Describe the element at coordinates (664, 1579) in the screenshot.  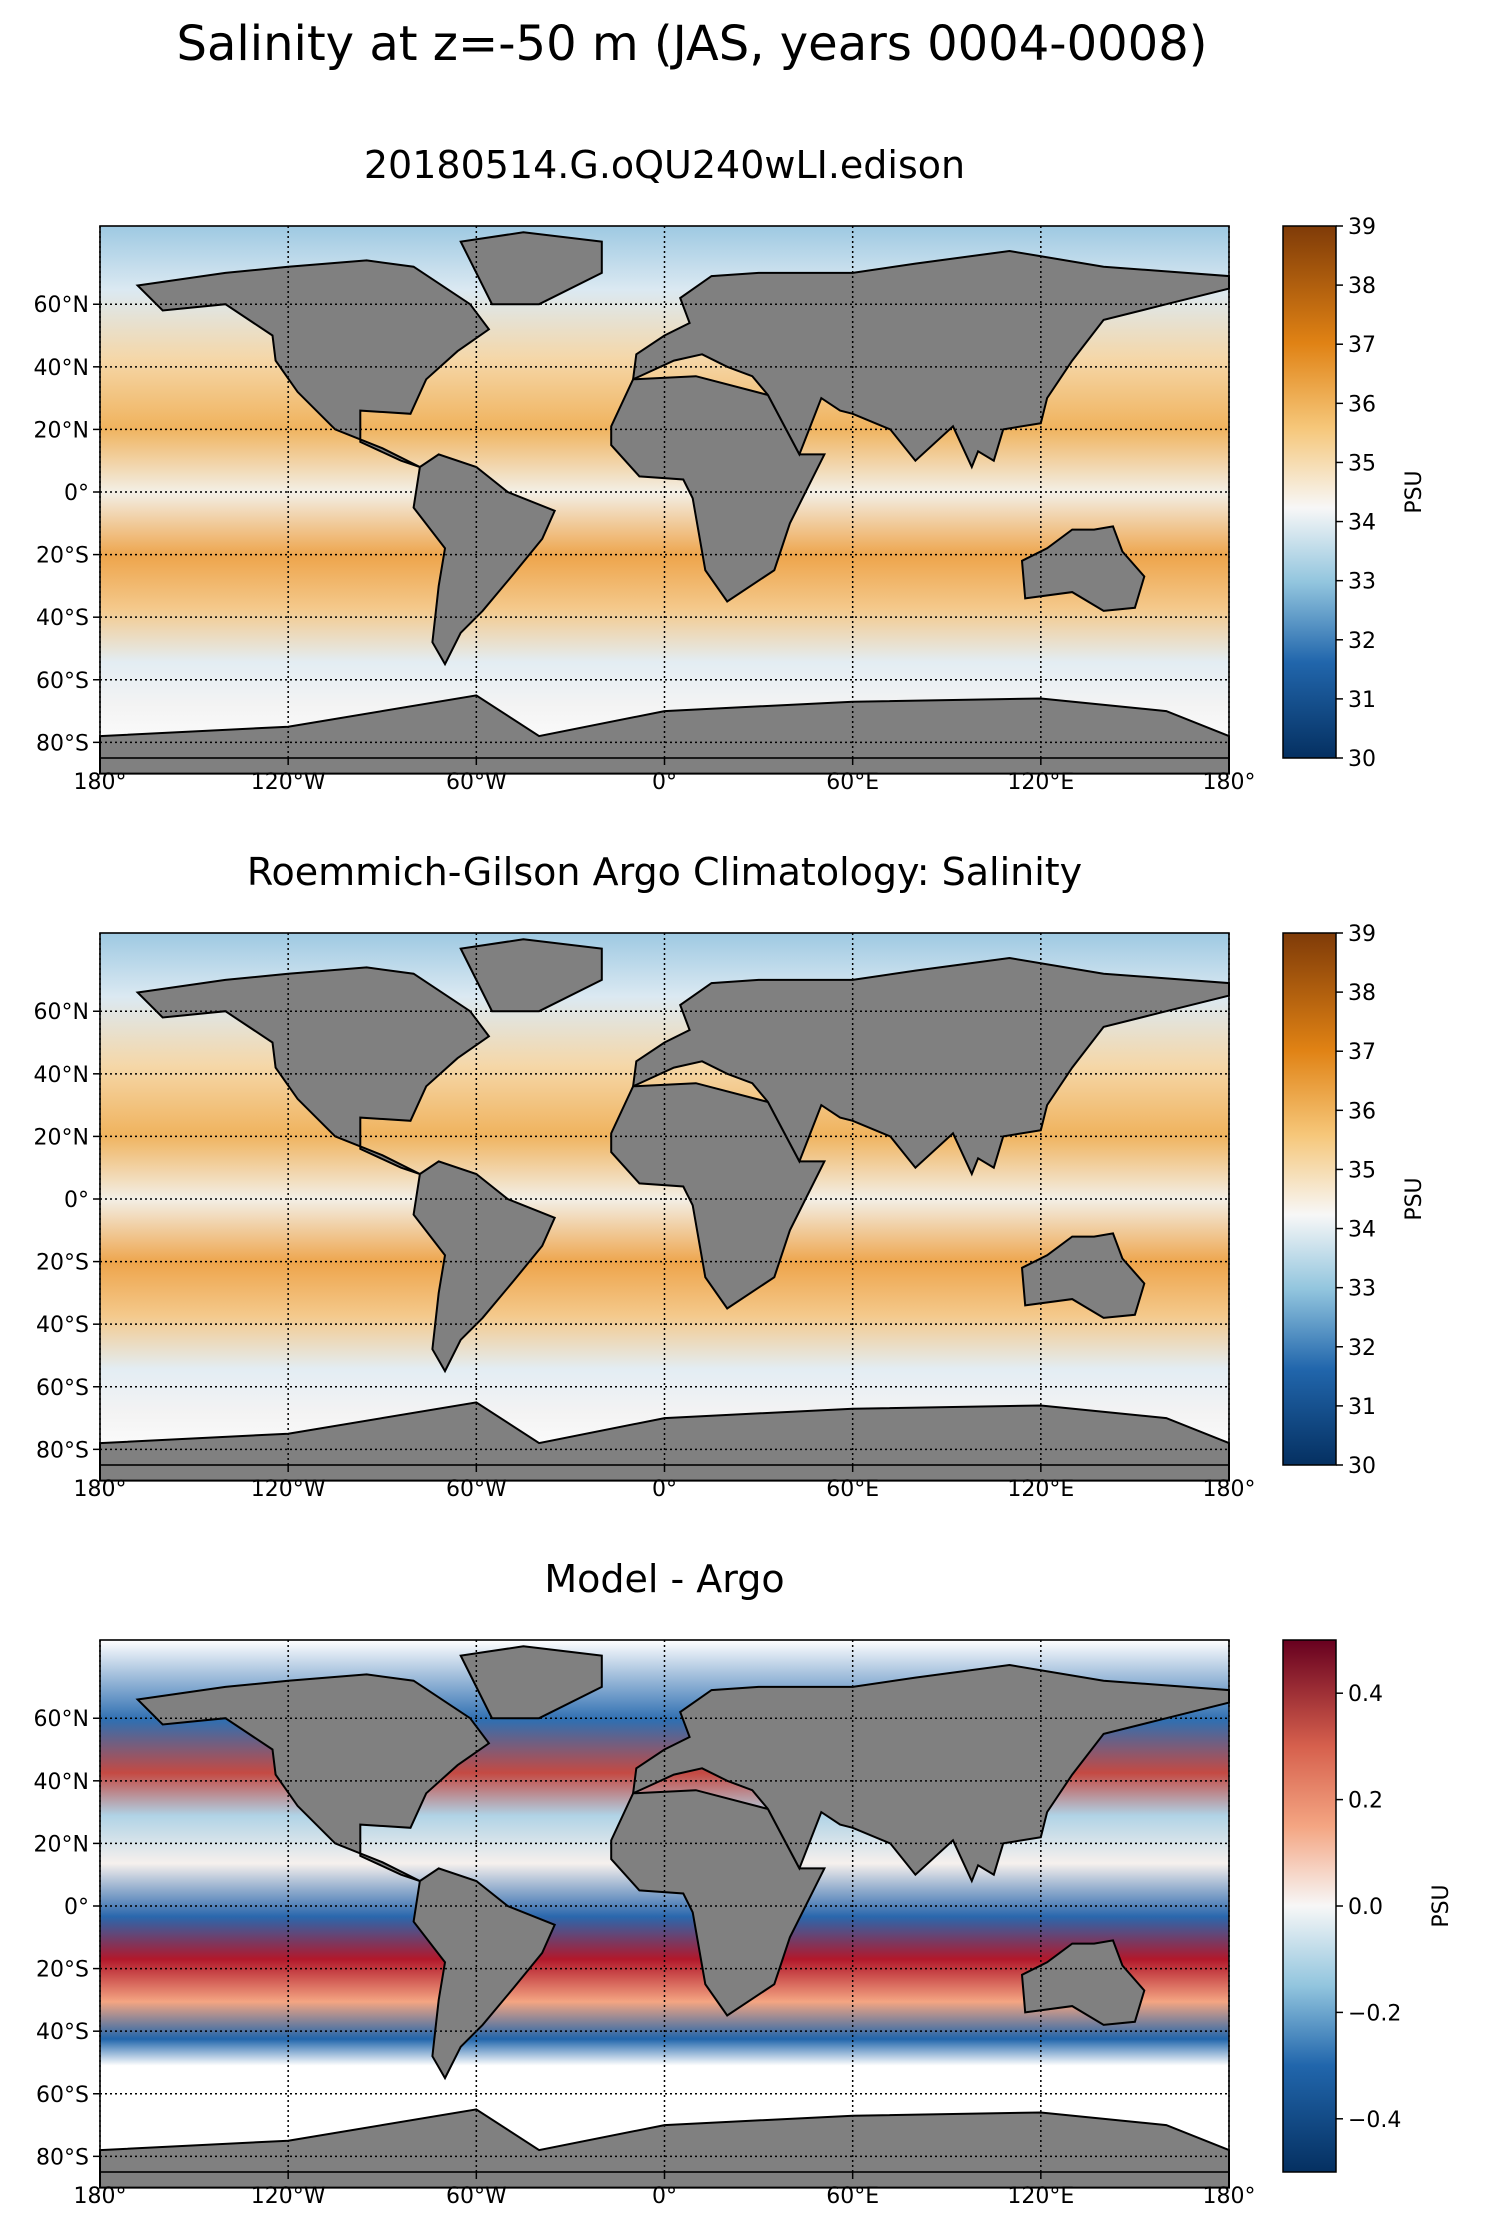
I see `panel-title: Model - Argo` at that location.